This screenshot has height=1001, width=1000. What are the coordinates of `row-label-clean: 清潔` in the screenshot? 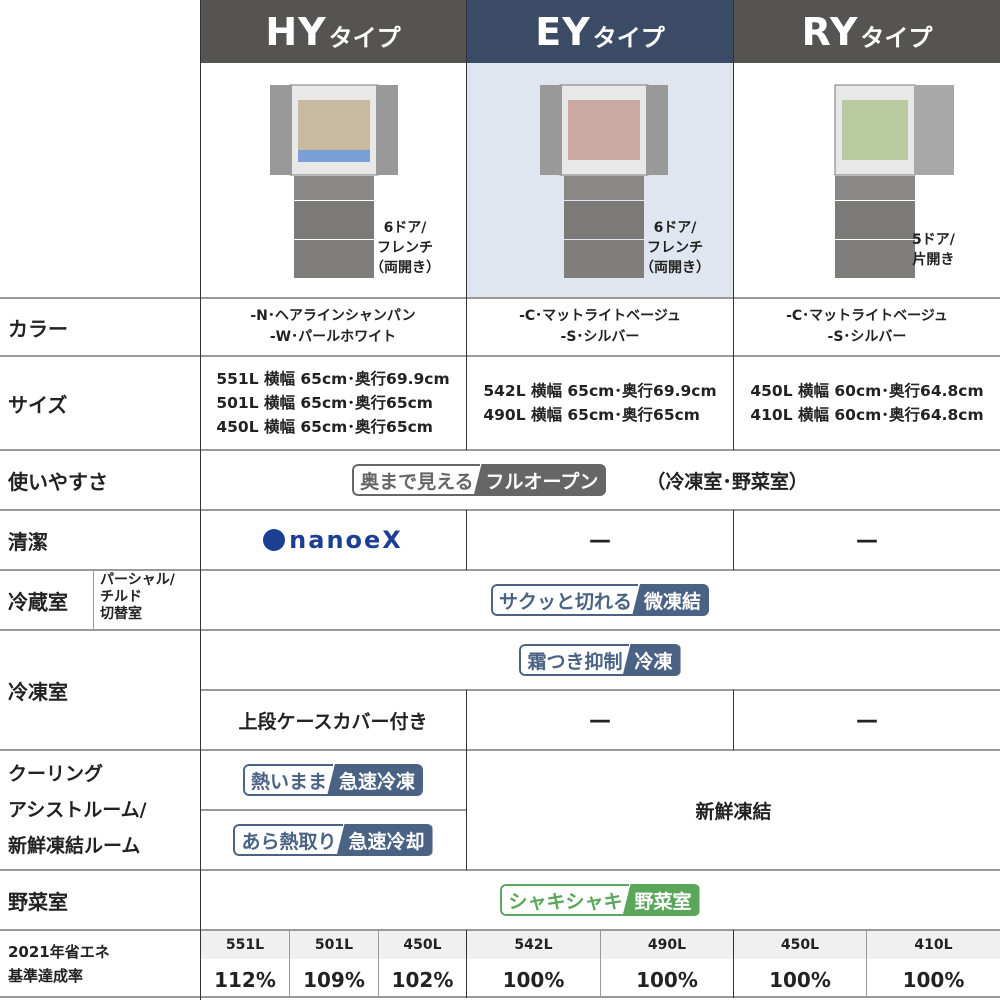 It's located at (28, 541).